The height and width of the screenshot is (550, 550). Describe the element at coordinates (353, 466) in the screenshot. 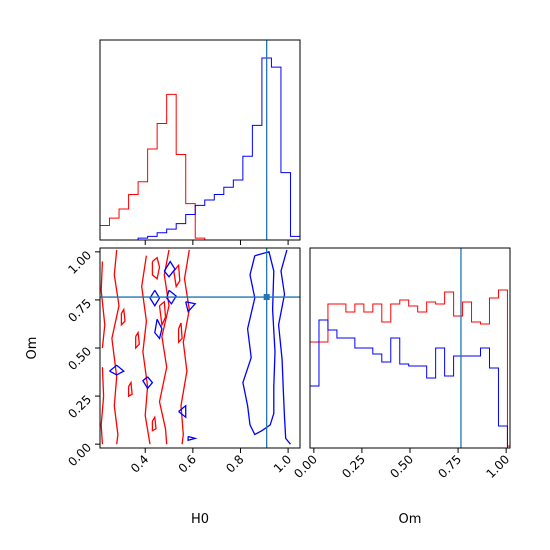

I see `om-x-tick-label-1: 0.25` at that location.